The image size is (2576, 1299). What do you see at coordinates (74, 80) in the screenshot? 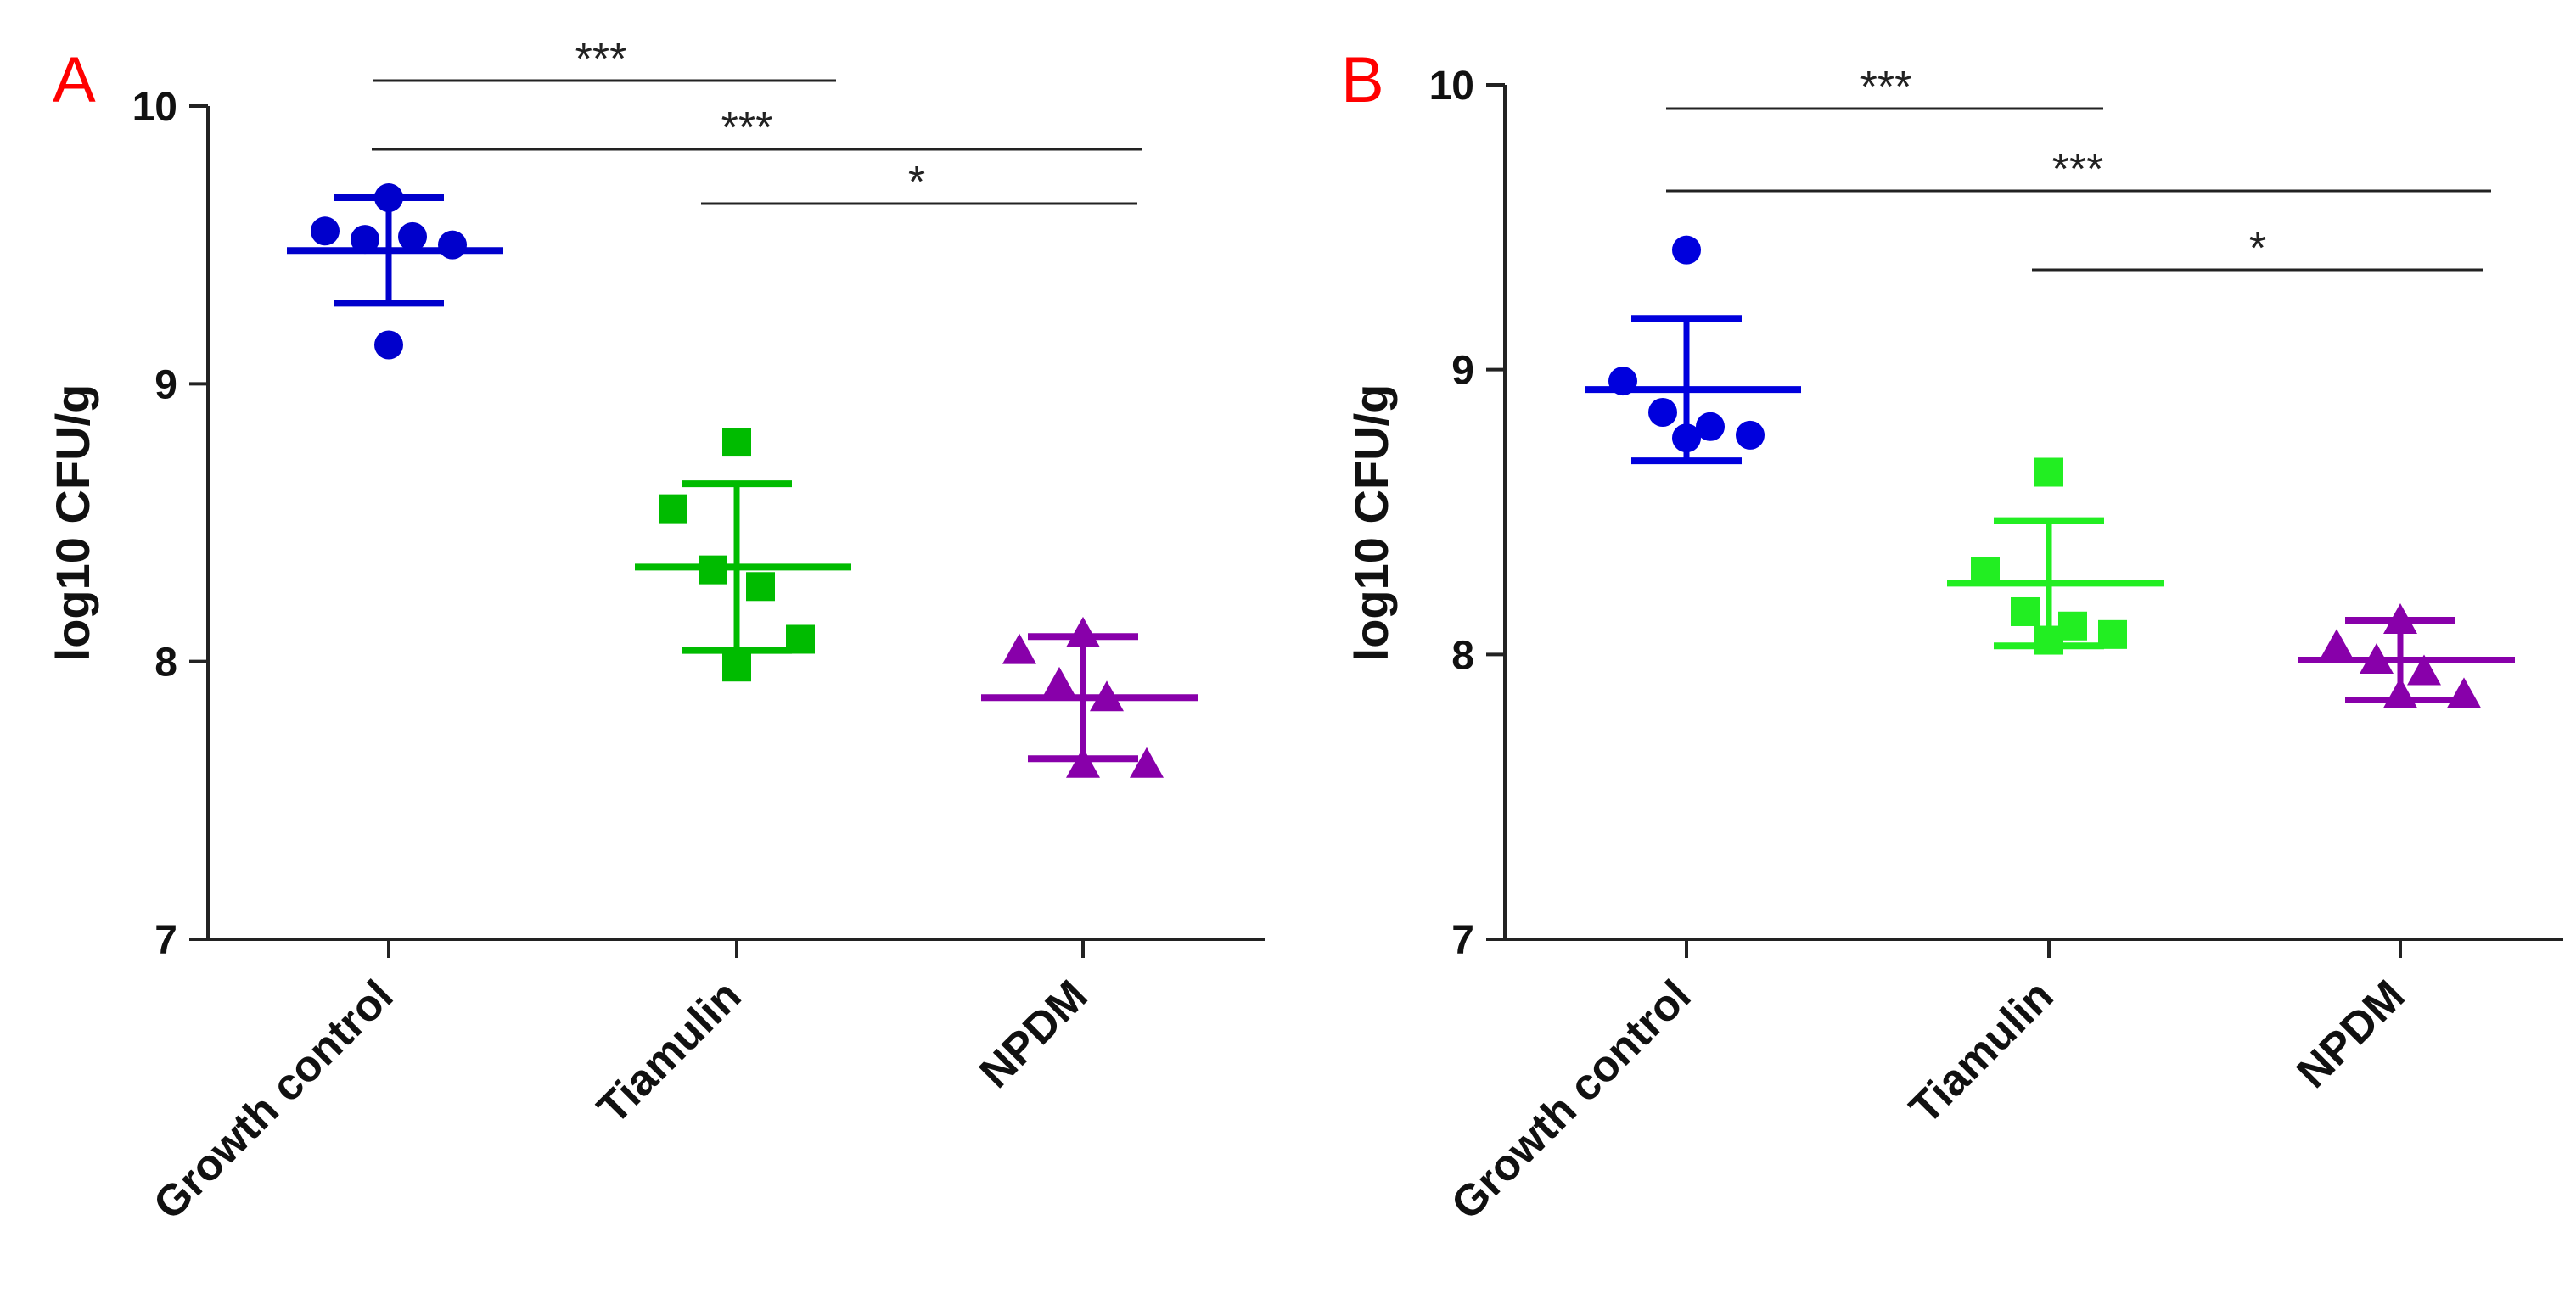
I see `panel-letter: A` at bounding box center [74, 80].